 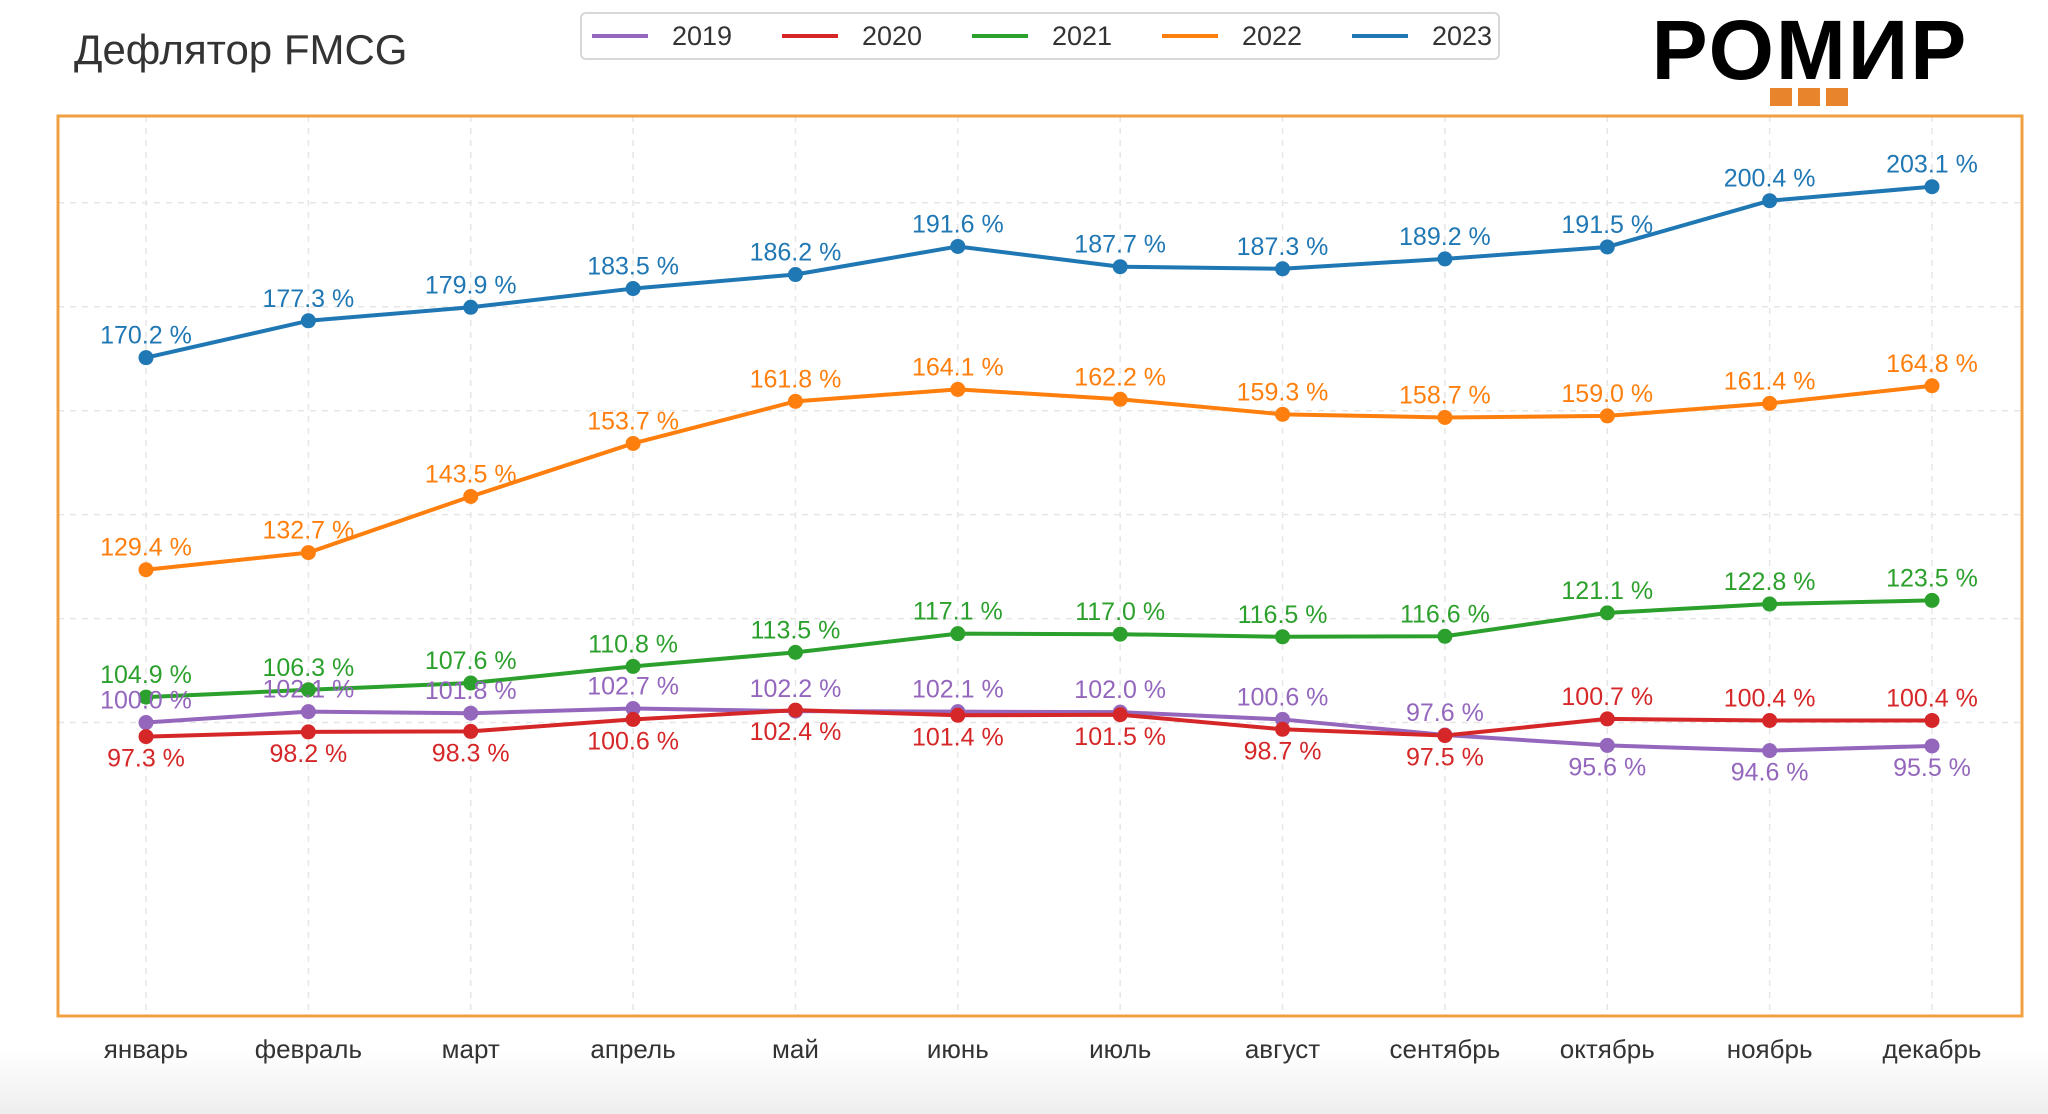 What do you see at coordinates (1445, 614) in the screenshot?
I see `data-label-2021: 116.6 %` at bounding box center [1445, 614].